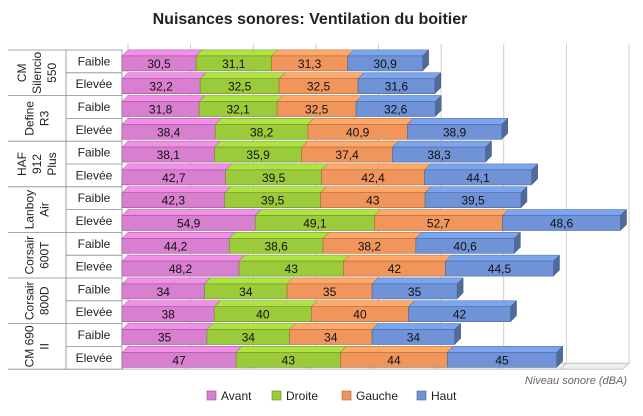  What do you see at coordinates (168, 315) in the screenshot?
I see `data-label: 38` at bounding box center [168, 315].